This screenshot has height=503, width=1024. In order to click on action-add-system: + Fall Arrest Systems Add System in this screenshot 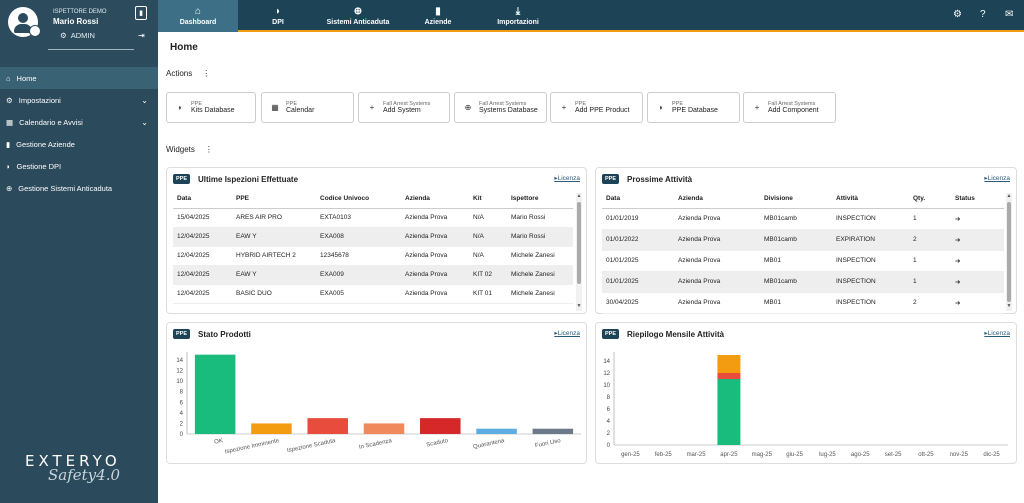, I will do `click(404, 107)`.